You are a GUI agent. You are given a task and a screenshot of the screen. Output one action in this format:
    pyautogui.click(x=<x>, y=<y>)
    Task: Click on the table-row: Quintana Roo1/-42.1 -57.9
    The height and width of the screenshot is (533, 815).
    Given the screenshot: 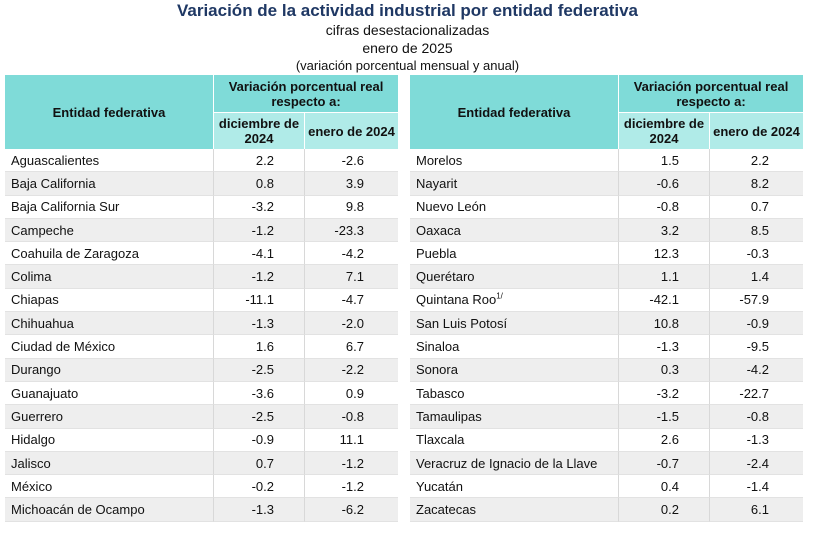 What is the action you would take?
    pyautogui.click(x=606, y=300)
    